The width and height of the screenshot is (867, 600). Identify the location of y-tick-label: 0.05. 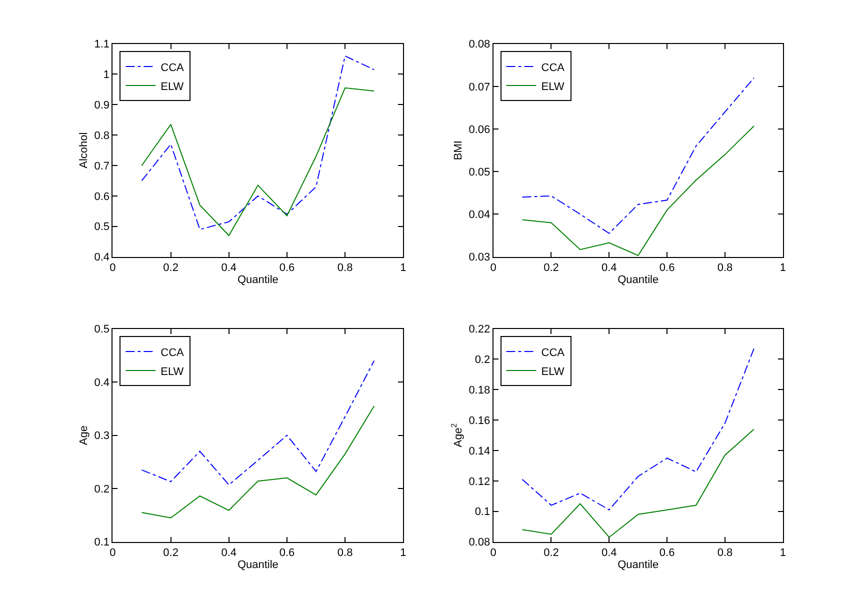
(479, 172).